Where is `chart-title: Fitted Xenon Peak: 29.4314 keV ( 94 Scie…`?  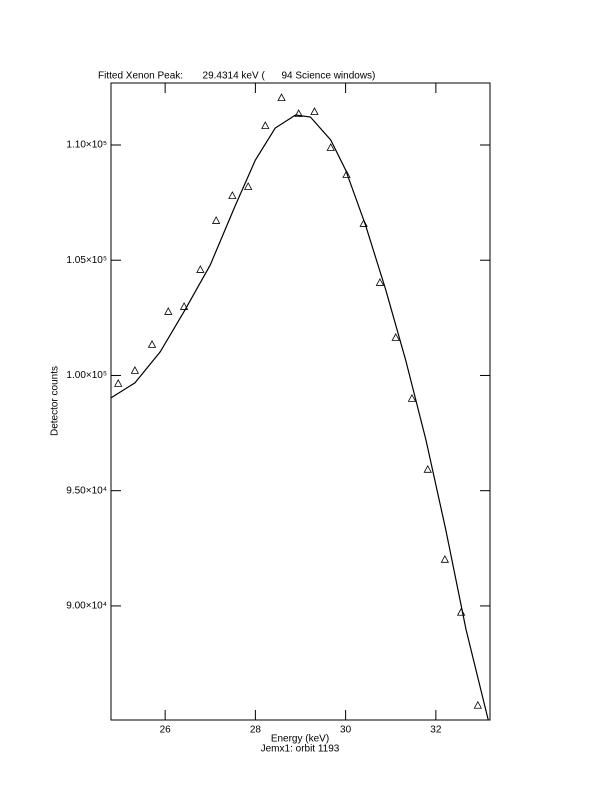
chart-title: Fitted Xenon Peak: 29.4314 keV ( 94 Scie… is located at coordinates (236, 76).